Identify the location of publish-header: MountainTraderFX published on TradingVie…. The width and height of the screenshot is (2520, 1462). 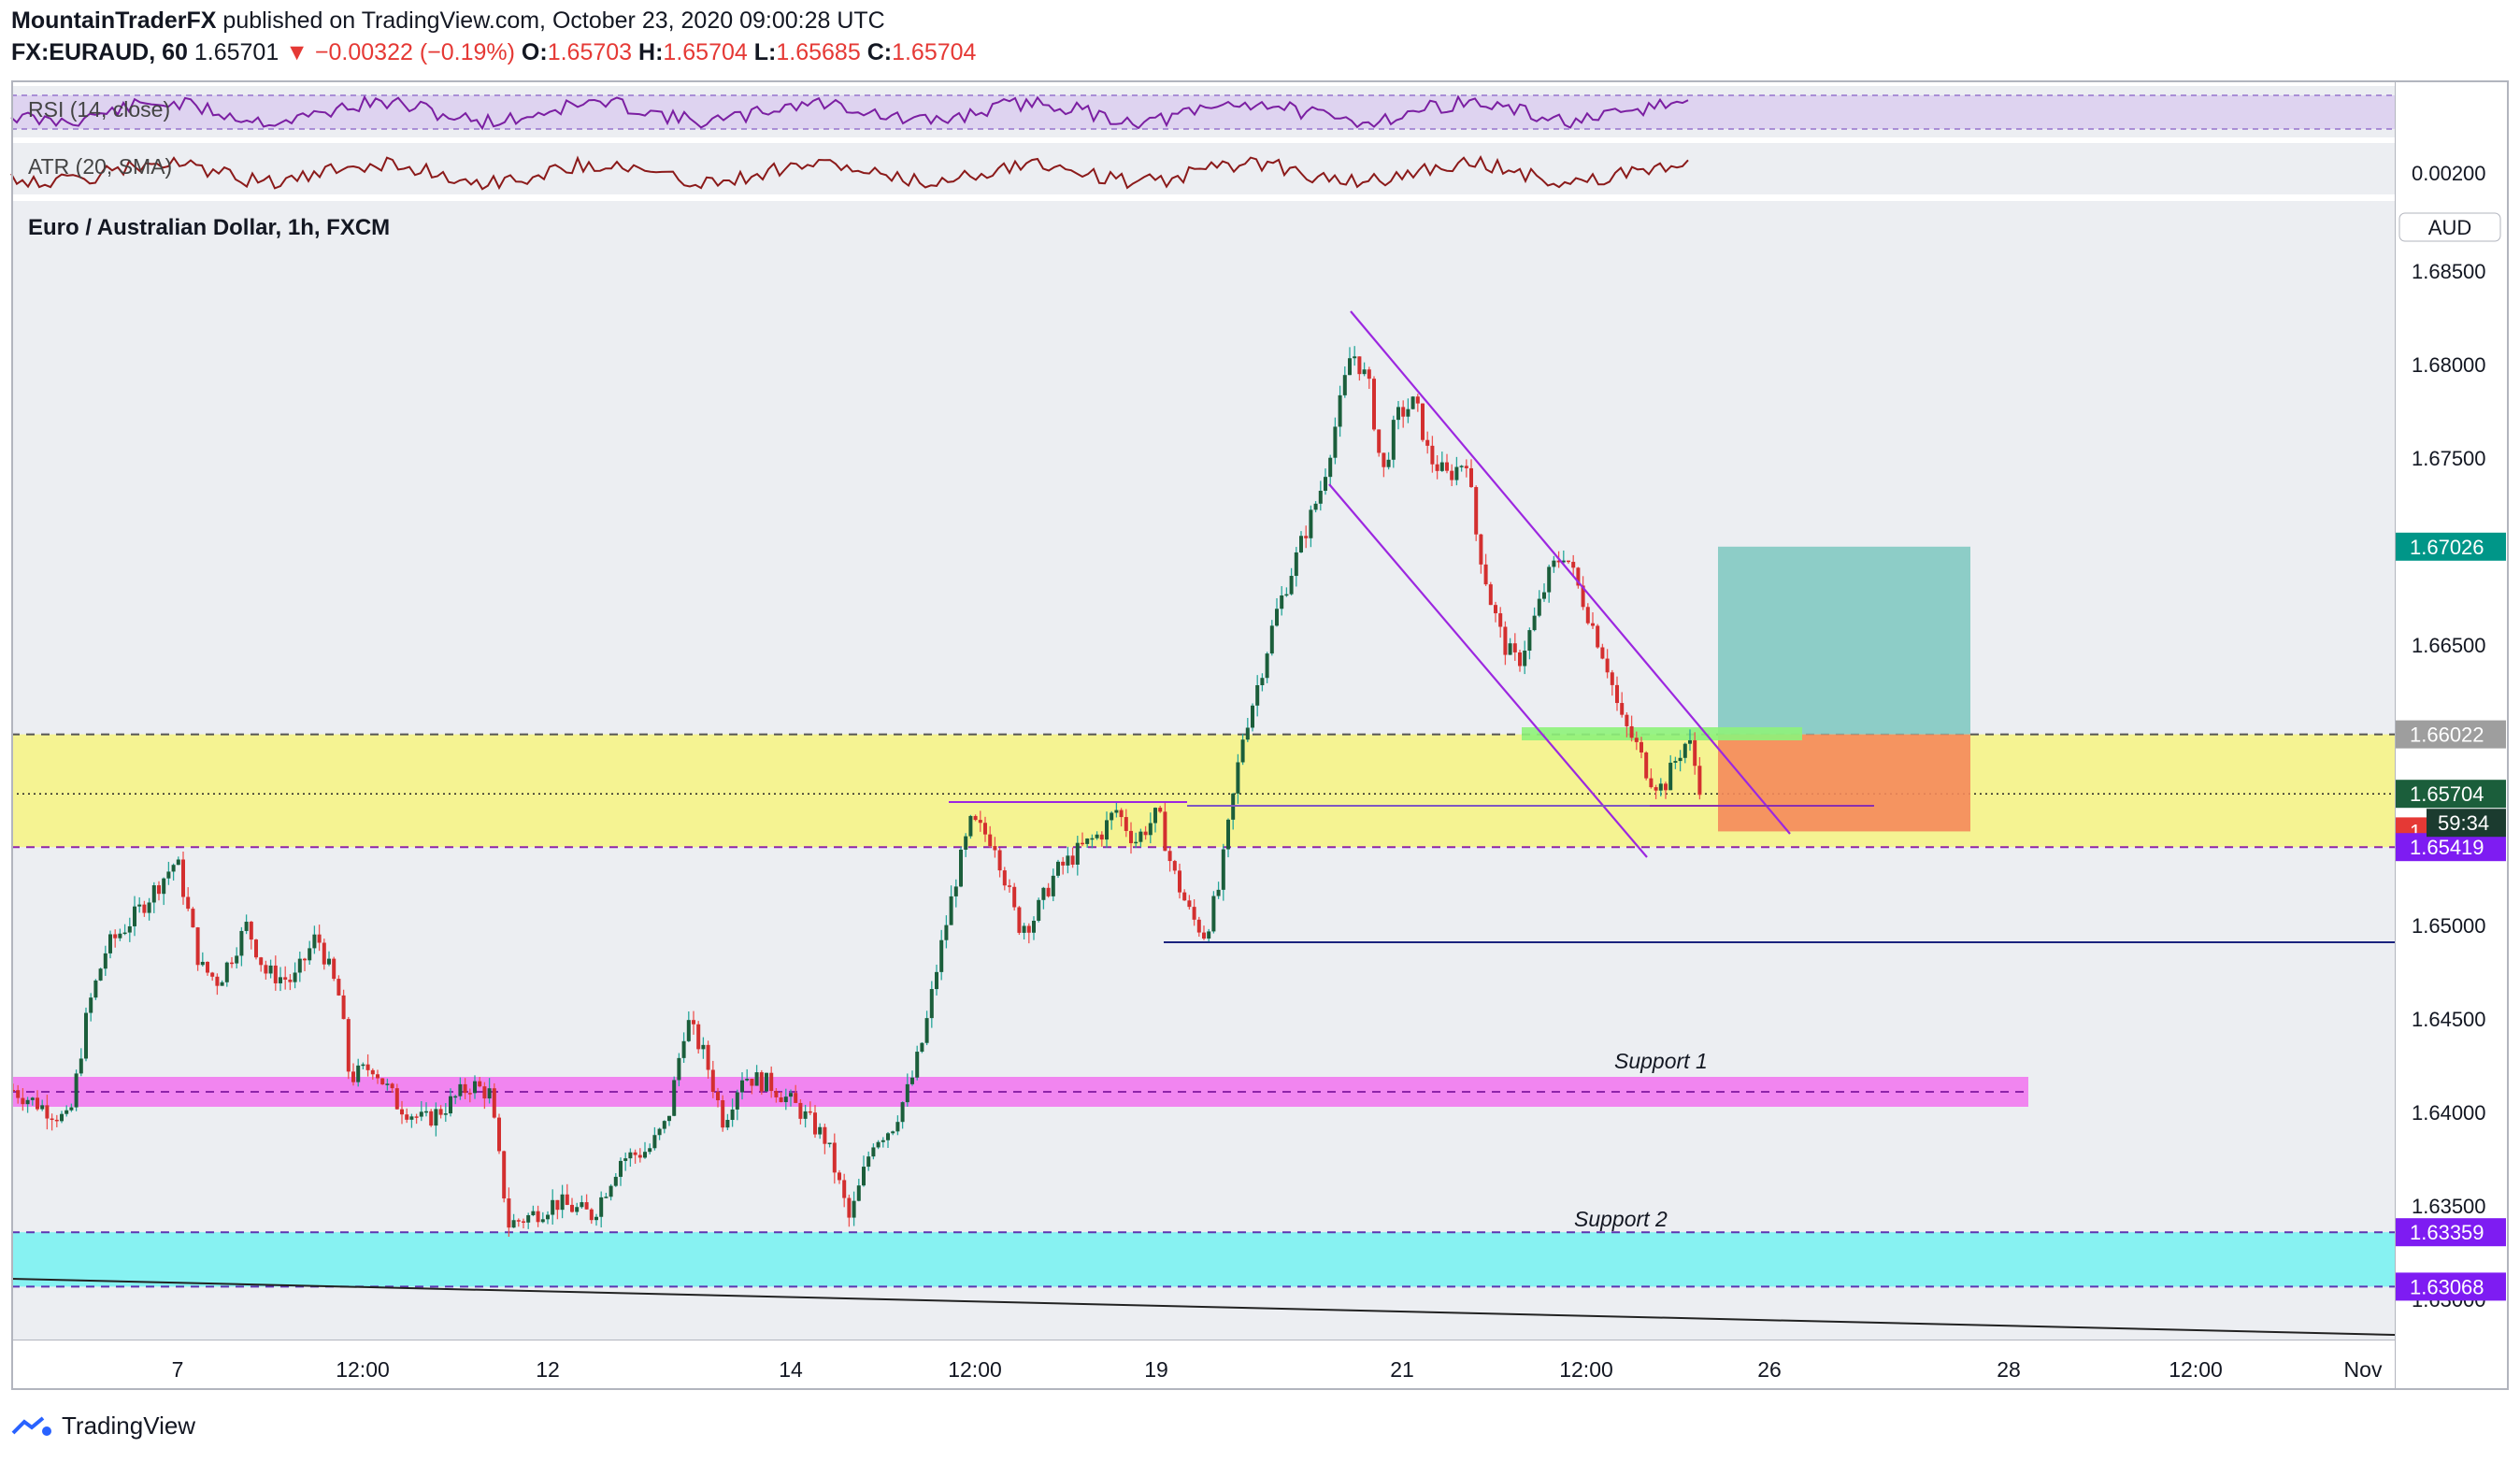
(448, 21).